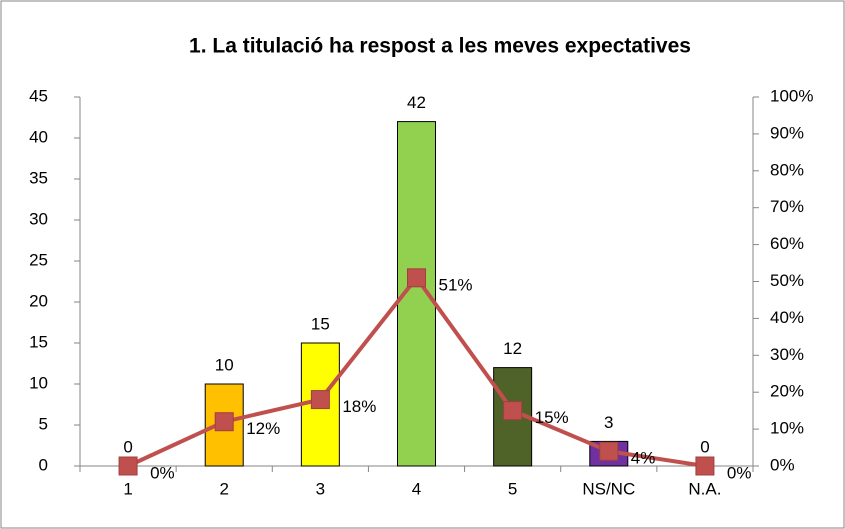 Image resolution: width=845 pixels, height=529 pixels. What do you see at coordinates (38, 95) in the screenshot?
I see `y-tick-label: 45` at bounding box center [38, 95].